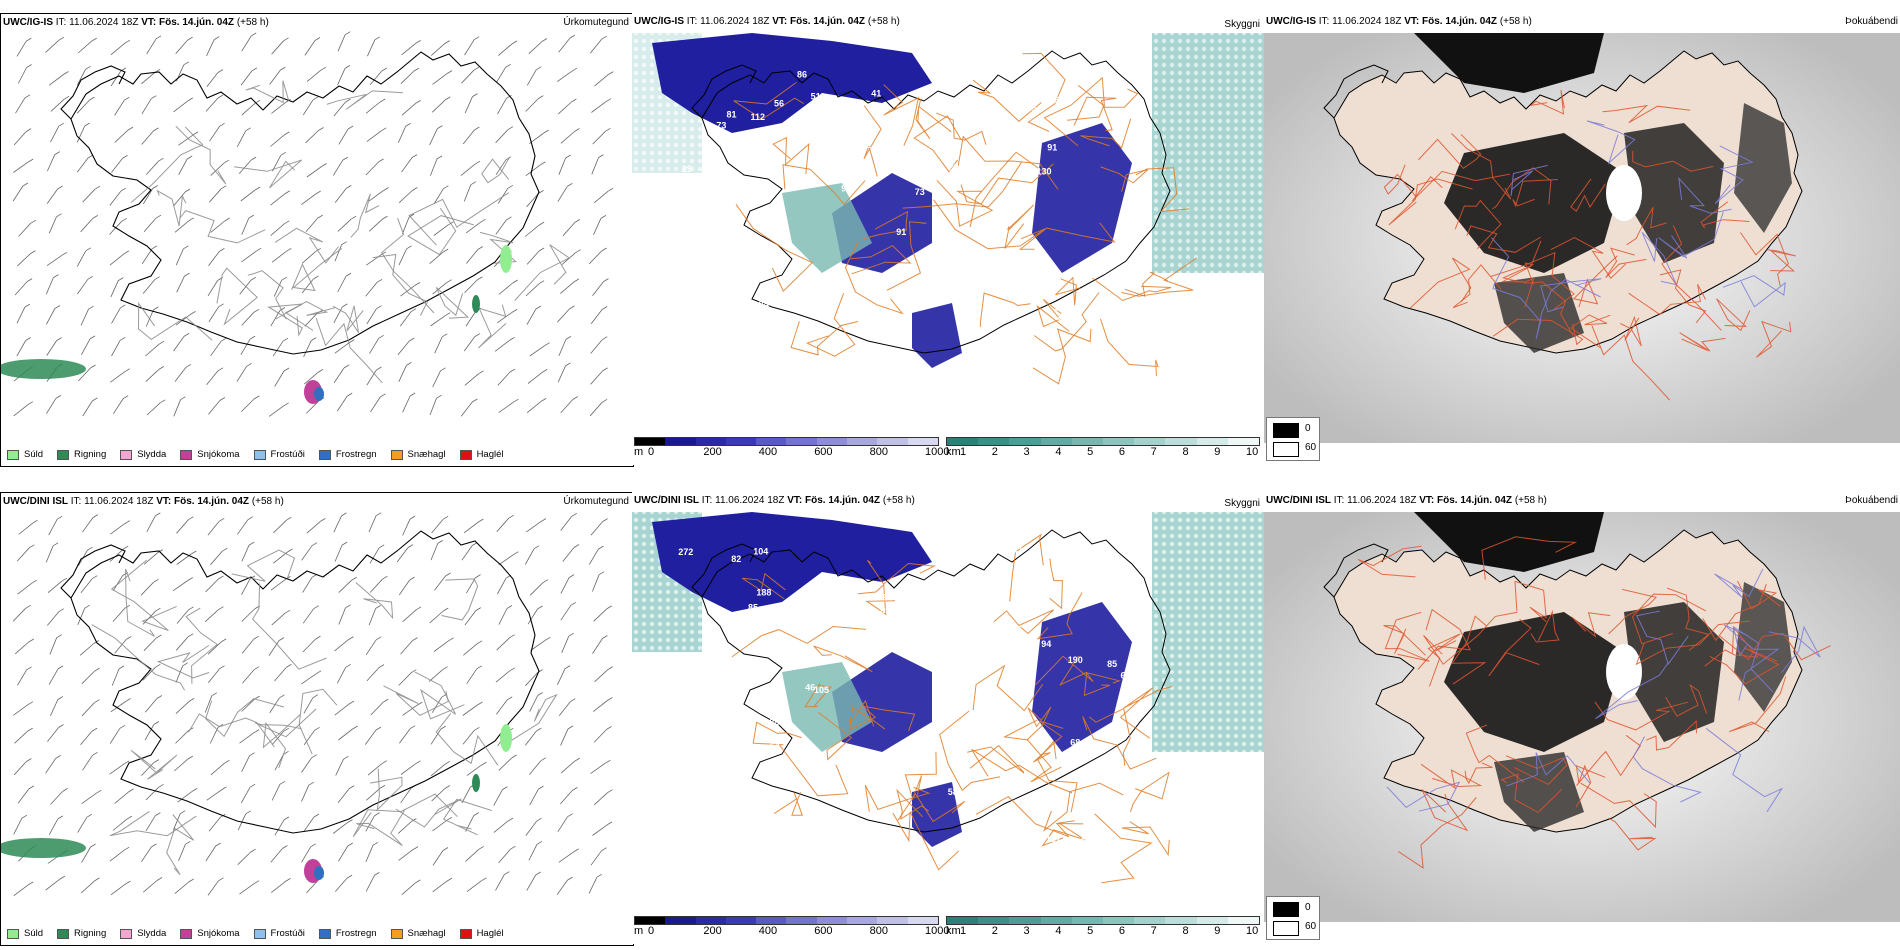 This screenshot has width=1900, height=950. I want to click on ceiling-value-label: 97, so click(819, 583).